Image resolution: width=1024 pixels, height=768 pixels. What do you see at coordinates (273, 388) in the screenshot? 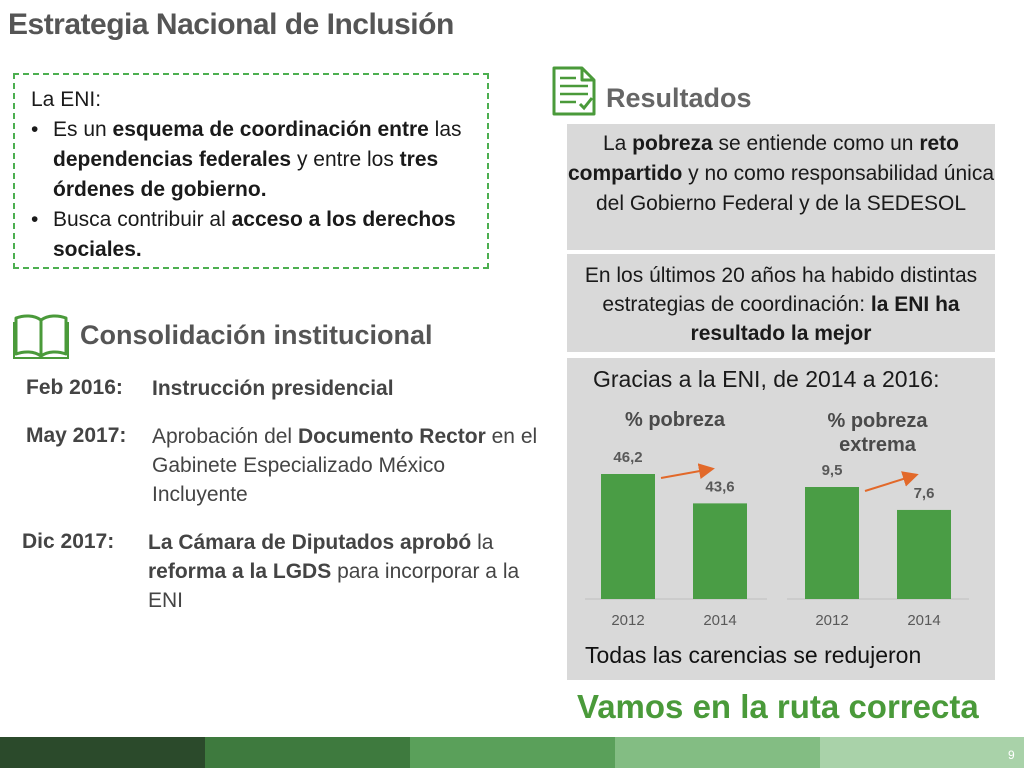
I see `bold-text-run: Instrucción presidencial` at bounding box center [273, 388].